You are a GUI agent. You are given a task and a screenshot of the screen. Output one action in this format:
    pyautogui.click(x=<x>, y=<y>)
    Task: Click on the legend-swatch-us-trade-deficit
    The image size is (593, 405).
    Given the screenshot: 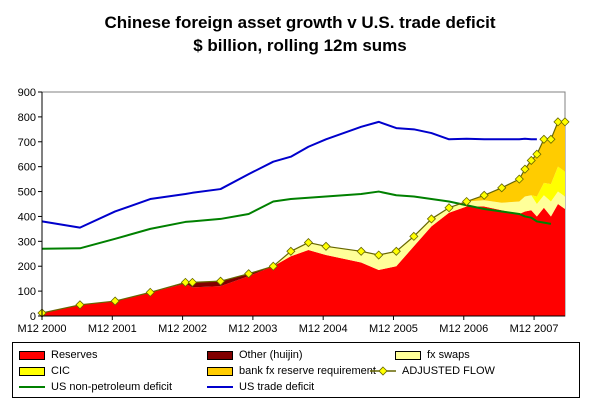 What is the action you would take?
    pyautogui.click(x=220, y=387)
    